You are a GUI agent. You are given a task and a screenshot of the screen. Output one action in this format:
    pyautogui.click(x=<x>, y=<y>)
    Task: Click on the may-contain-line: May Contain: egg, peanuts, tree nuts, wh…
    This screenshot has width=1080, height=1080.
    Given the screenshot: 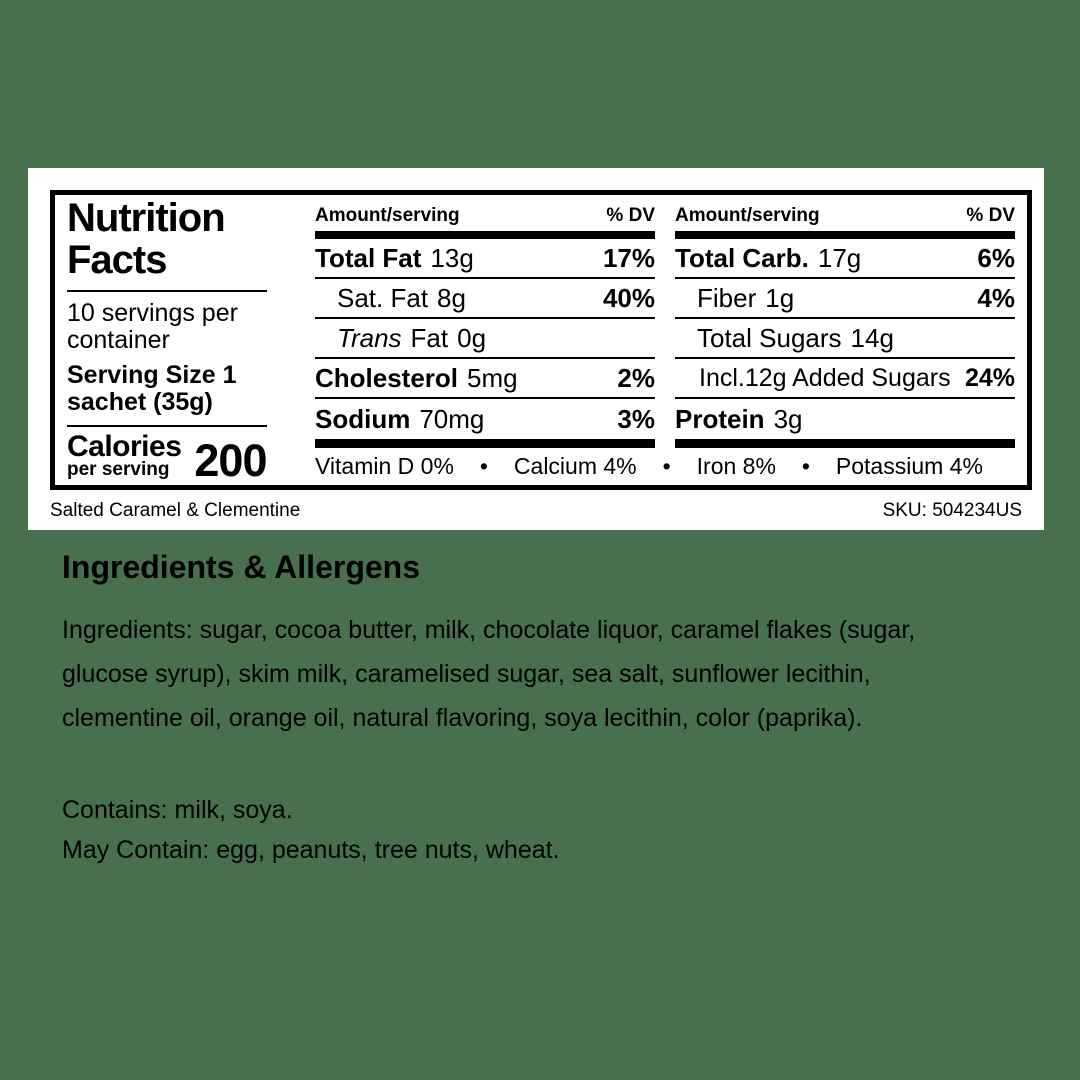 What is the action you would take?
    pyautogui.click(x=311, y=850)
    